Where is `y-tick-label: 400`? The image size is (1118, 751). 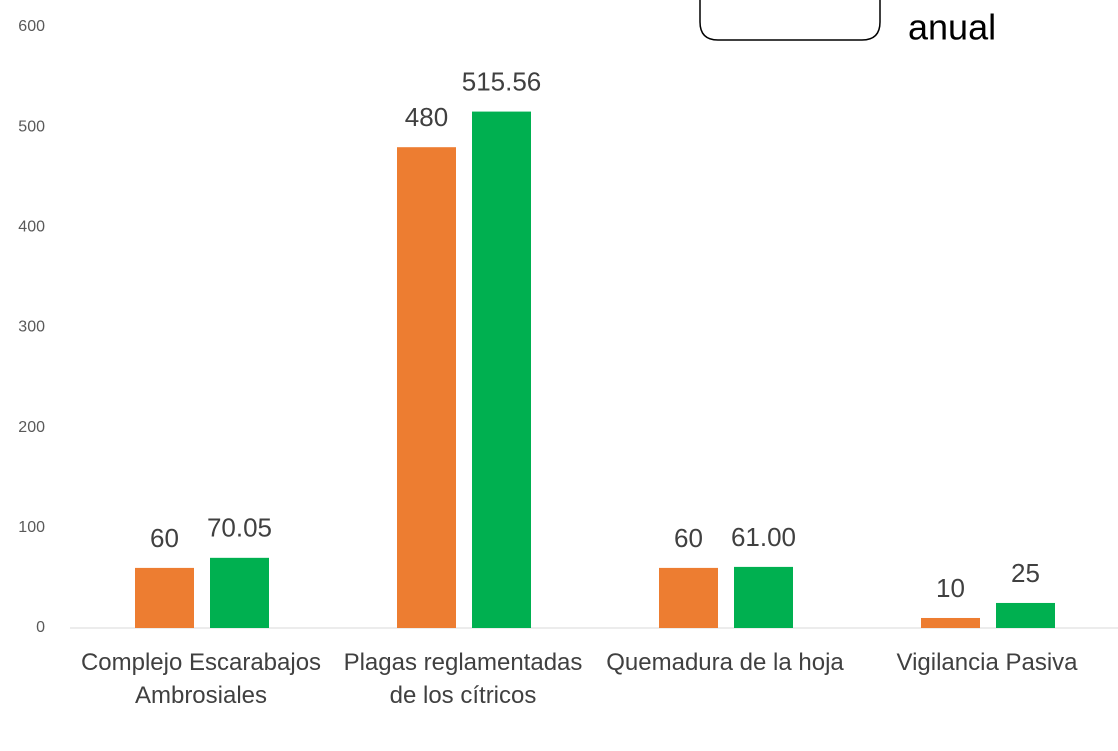
y-tick-label: 400 is located at coordinates (31, 227).